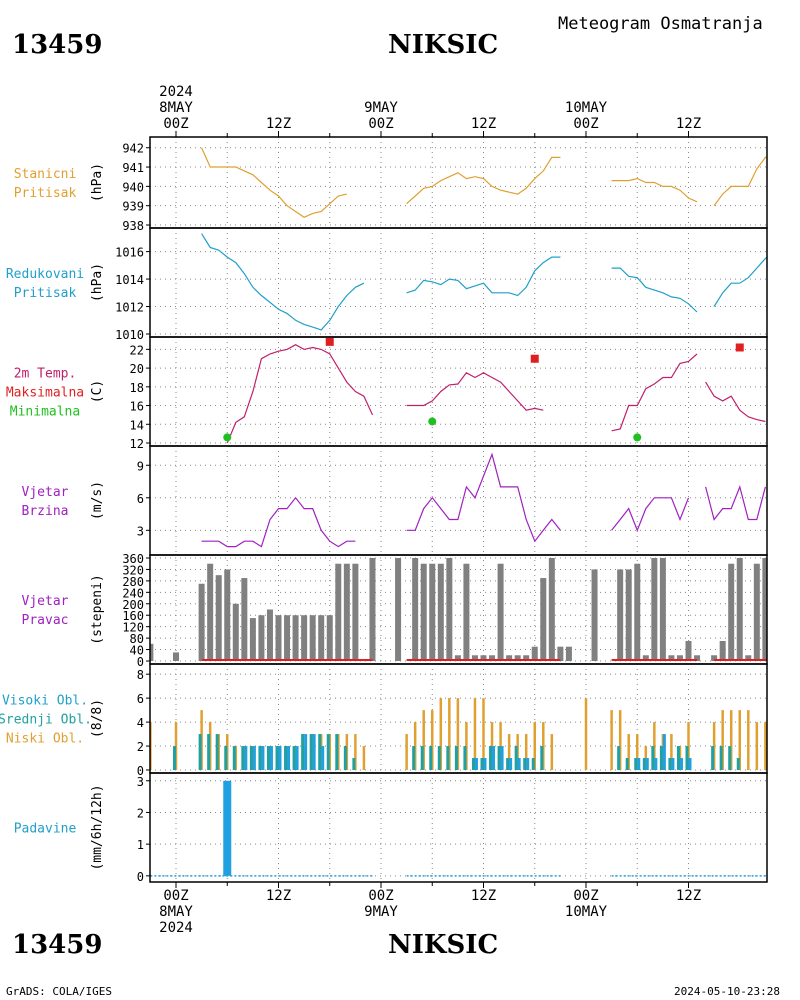 This screenshot has width=800, height=1000. What do you see at coordinates (45, 412) in the screenshot?
I see `panel-label: Minimalna` at bounding box center [45, 412].